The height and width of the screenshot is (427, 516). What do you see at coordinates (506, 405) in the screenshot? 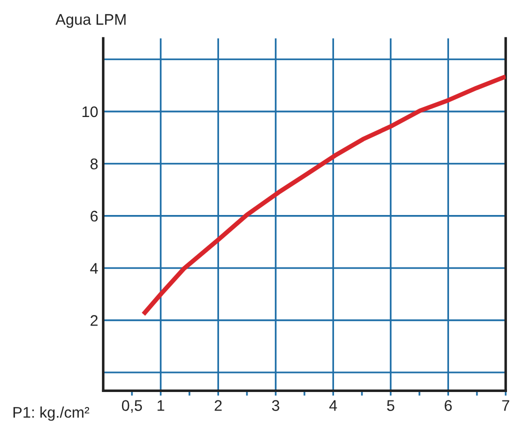
I see `x-tick-label: 7` at bounding box center [506, 405].